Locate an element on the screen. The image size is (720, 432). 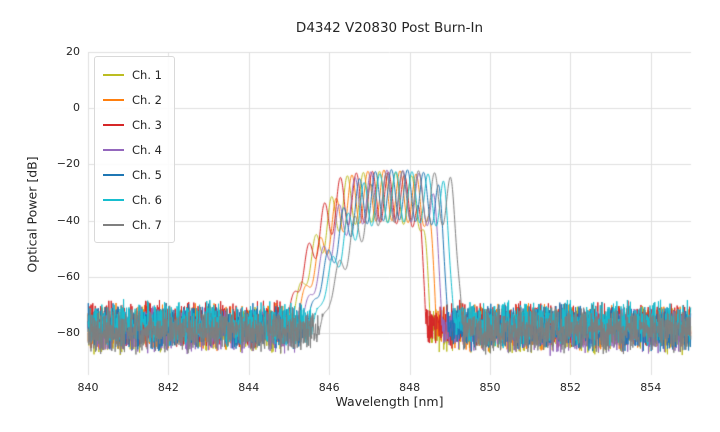
legend-entry-ch-6: Ch. 6 is located at coordinates (132, 199).